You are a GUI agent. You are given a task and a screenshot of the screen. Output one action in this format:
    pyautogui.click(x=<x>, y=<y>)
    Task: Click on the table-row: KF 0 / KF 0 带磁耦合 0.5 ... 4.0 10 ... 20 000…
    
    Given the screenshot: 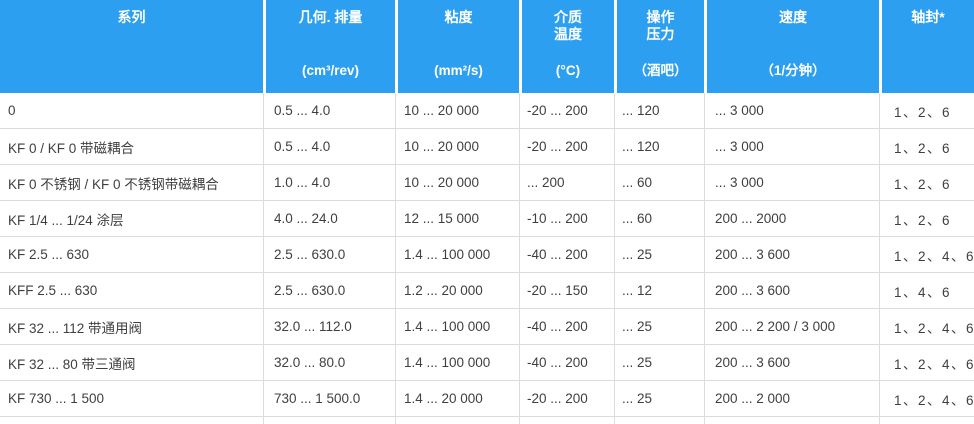 What is the action you would take?
    pyautogui.click(x=487, y=147)
    